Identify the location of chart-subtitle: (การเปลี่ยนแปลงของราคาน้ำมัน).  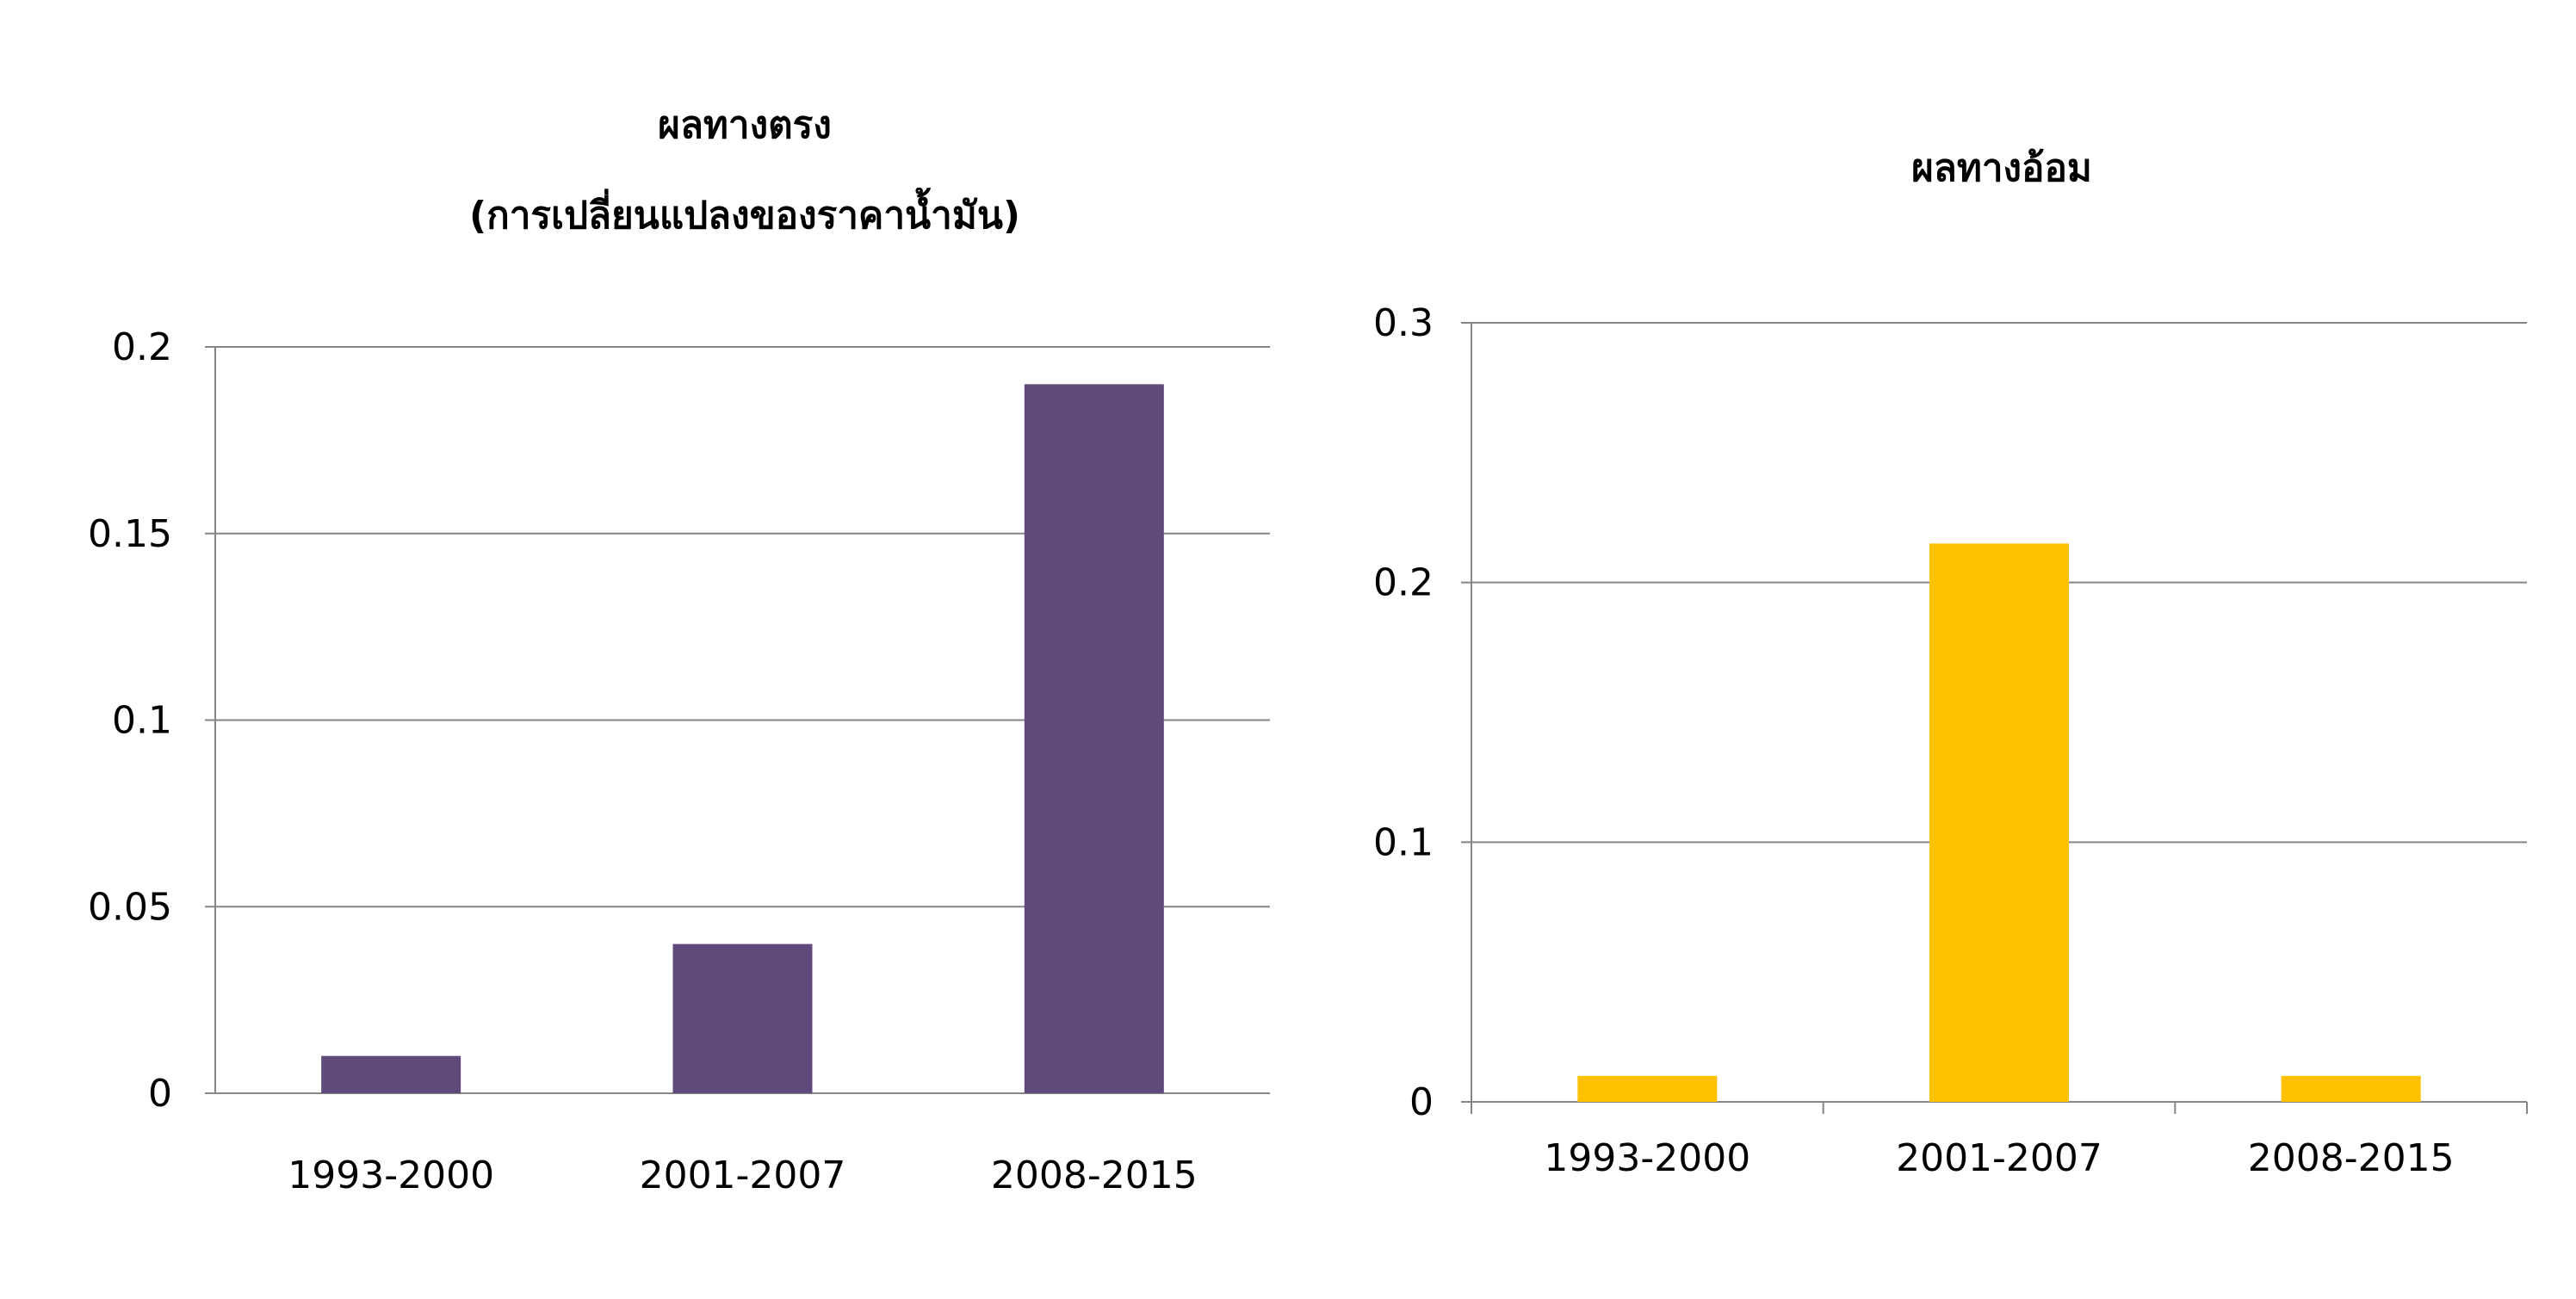
(745, 212).